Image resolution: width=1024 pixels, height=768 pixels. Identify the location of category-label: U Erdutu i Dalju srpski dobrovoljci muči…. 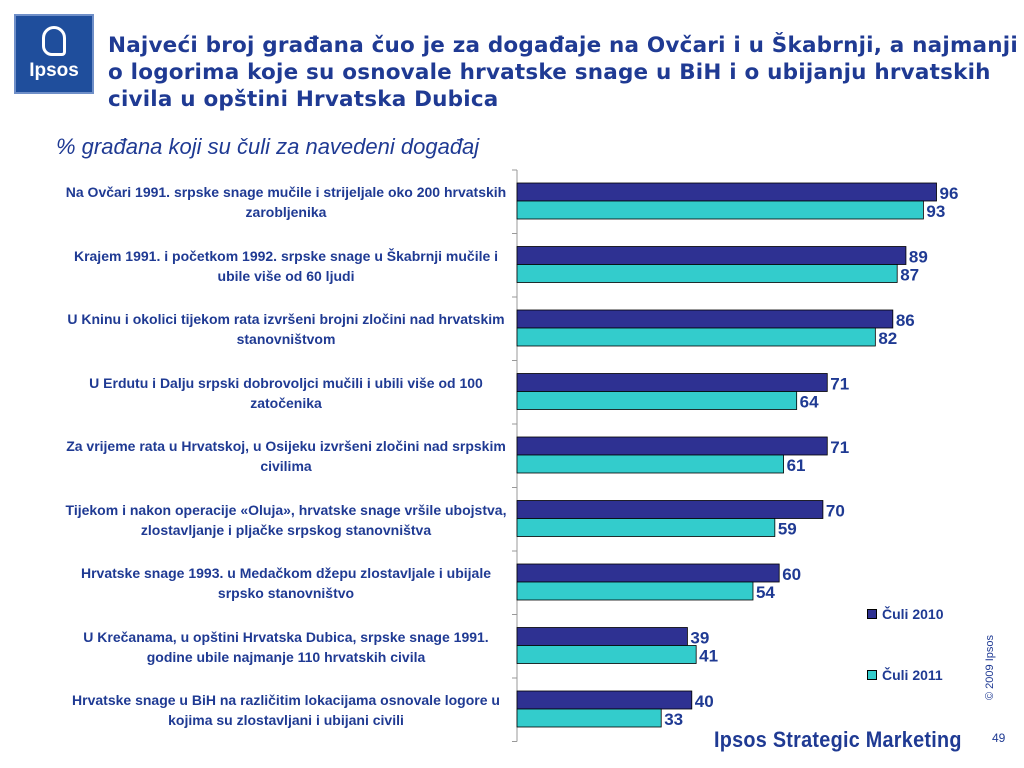
(286, 392).